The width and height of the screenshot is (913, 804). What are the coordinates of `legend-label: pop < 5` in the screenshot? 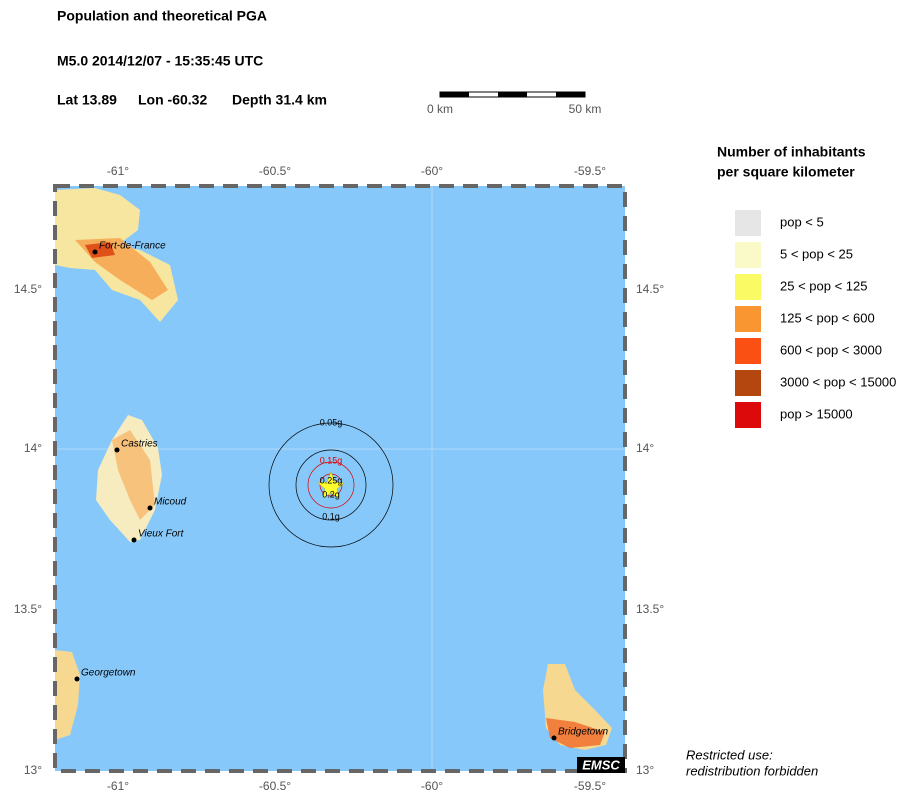 It's located at (802, 221).